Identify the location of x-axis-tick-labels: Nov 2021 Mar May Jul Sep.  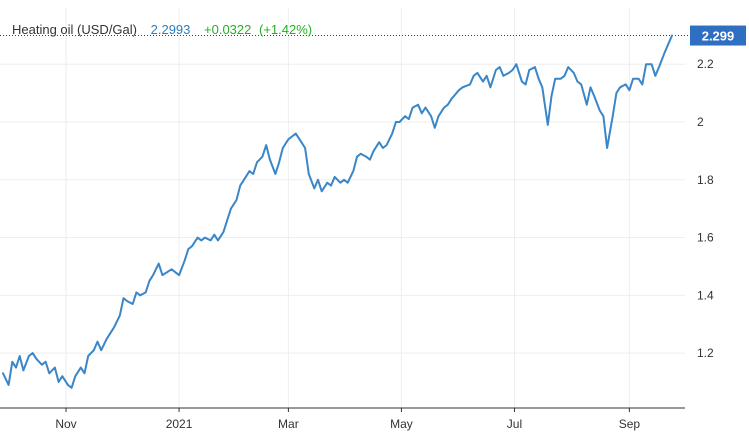
(347, 424).